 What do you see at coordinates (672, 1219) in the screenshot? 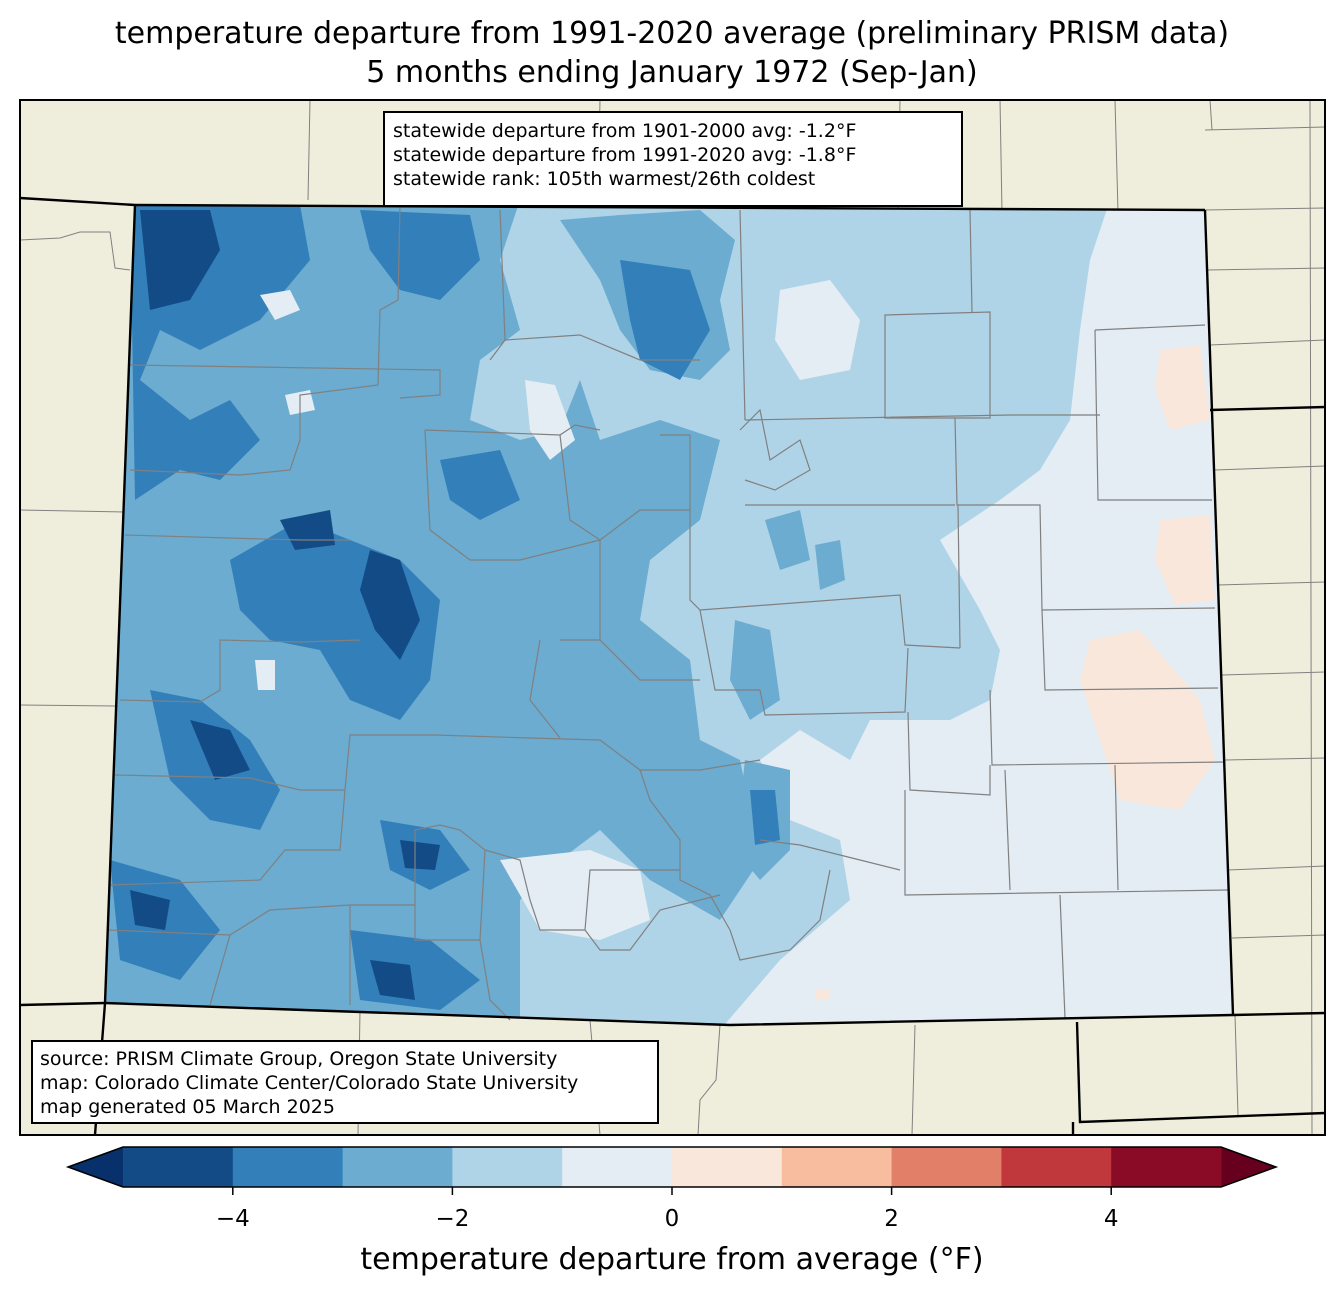
I see `colorbar-tick-label: 0` at bounding box center [672, 1219].